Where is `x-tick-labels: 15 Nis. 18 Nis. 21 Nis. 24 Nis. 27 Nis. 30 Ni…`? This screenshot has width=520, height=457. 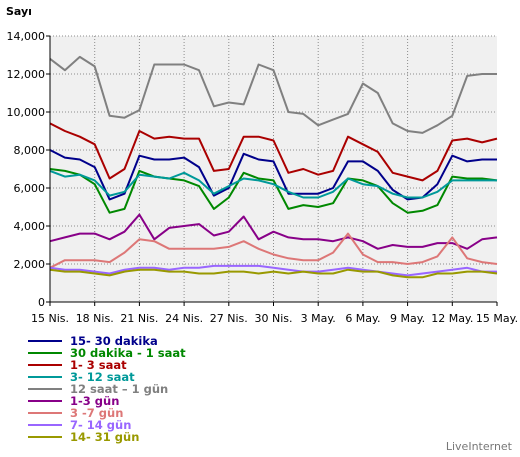 x-tick-labels: 15 Nis. 18 Nis. 21 Nis. 24 Nis. 27 Nis. 30 Ni… is located at coordinates (274, 318).